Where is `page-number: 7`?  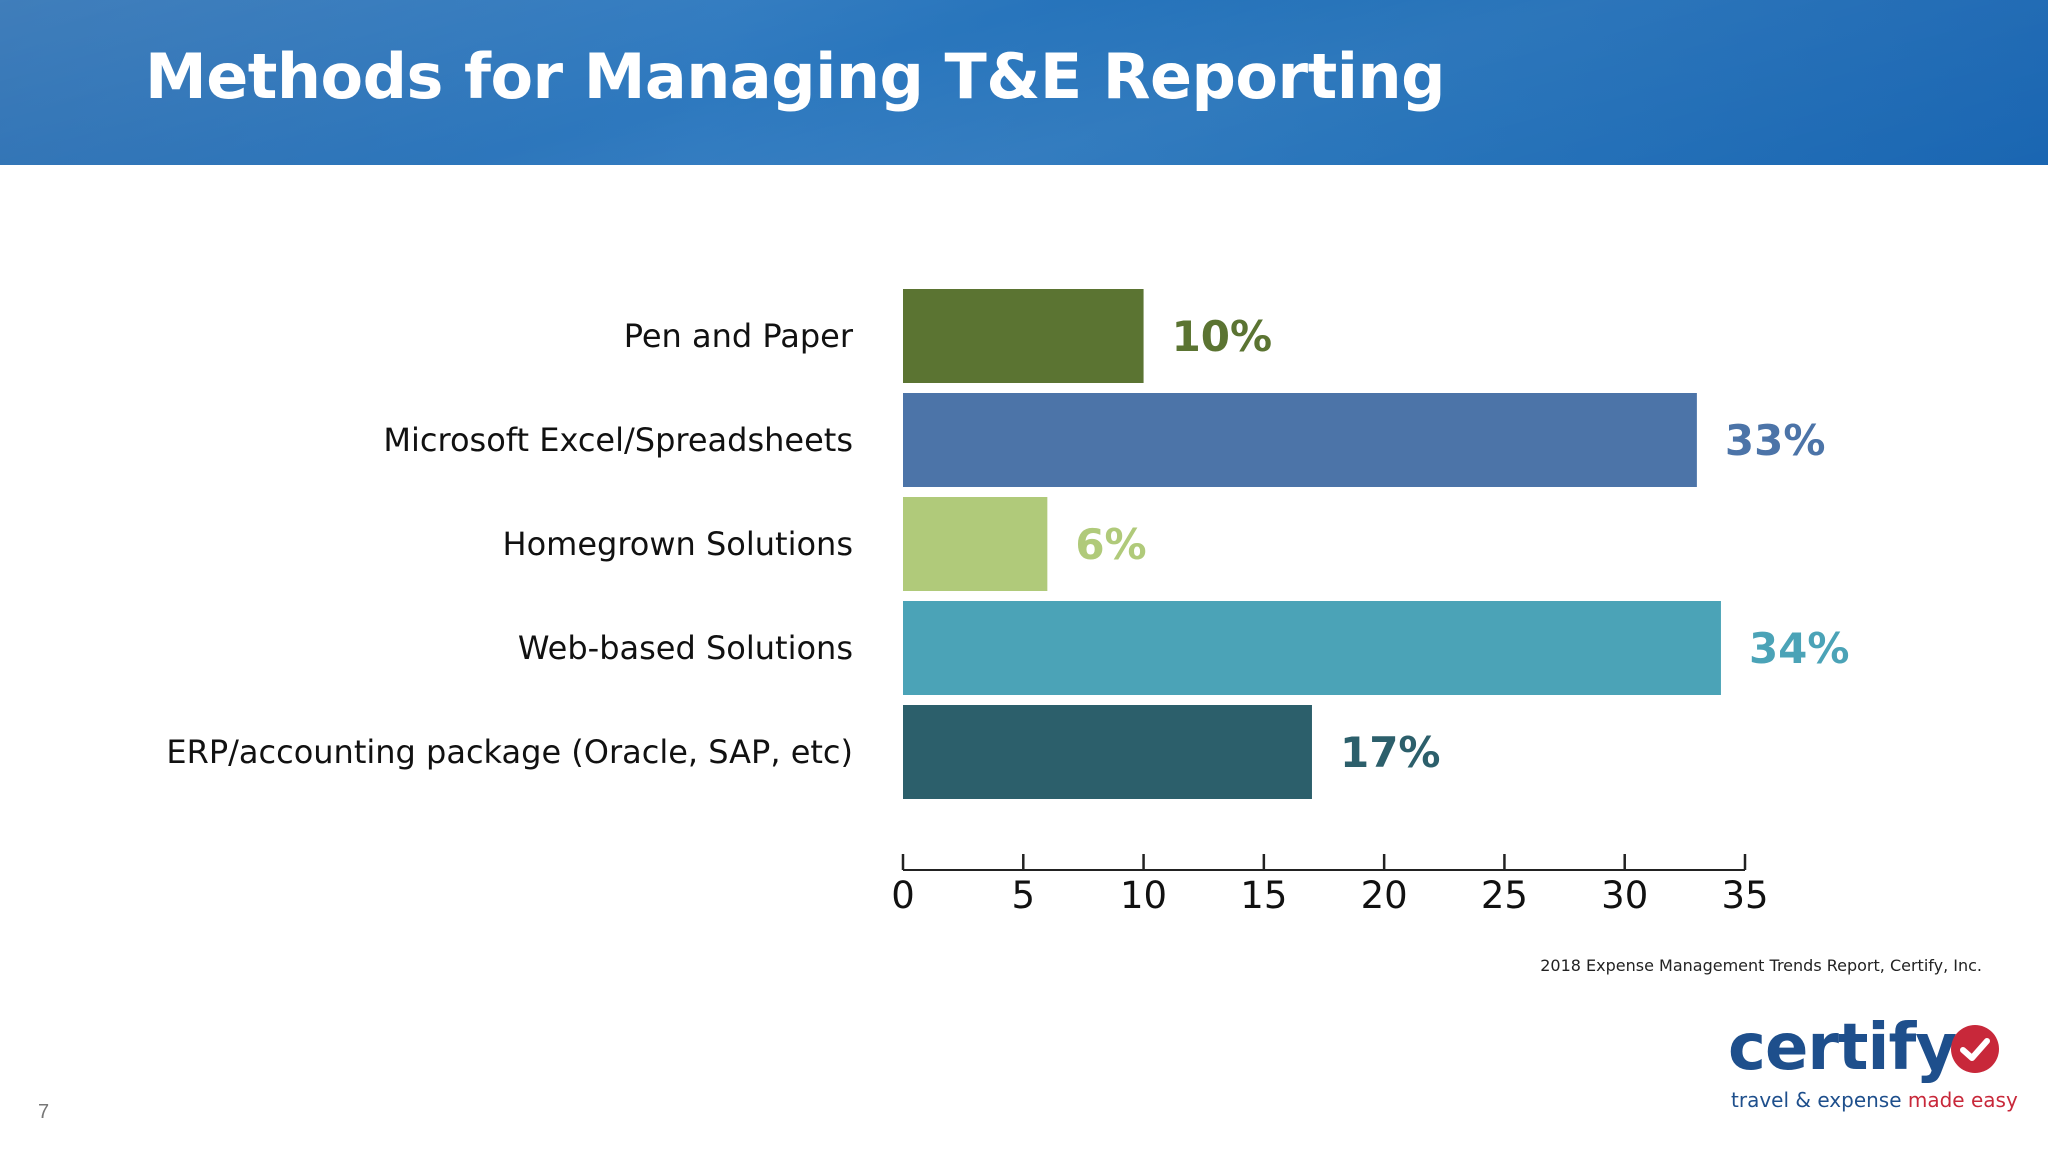
page-number: 7 is located at coordinates (44, 1112).